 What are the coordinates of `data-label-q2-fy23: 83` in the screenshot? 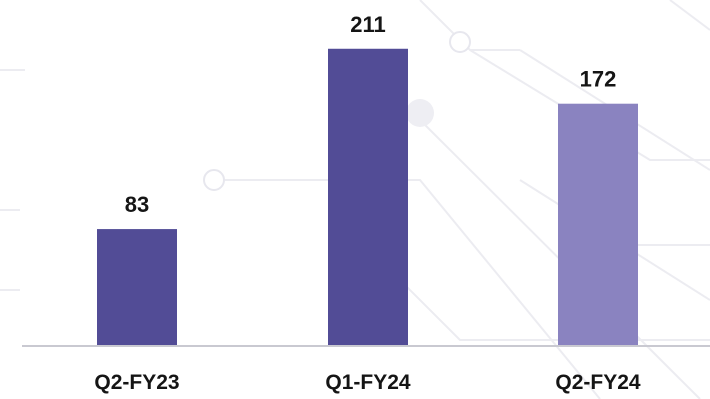 It's located at (137, 204).